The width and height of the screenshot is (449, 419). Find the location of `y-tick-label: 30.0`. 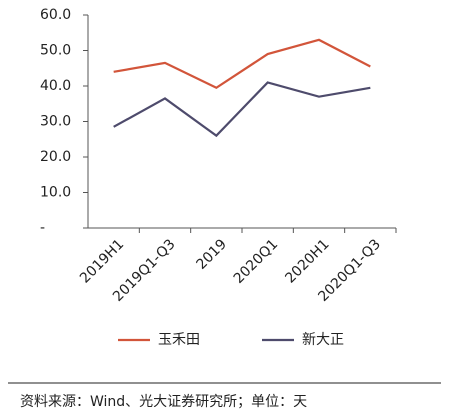

y-tick-label: 30.0 is located at coordinates (55, 122).